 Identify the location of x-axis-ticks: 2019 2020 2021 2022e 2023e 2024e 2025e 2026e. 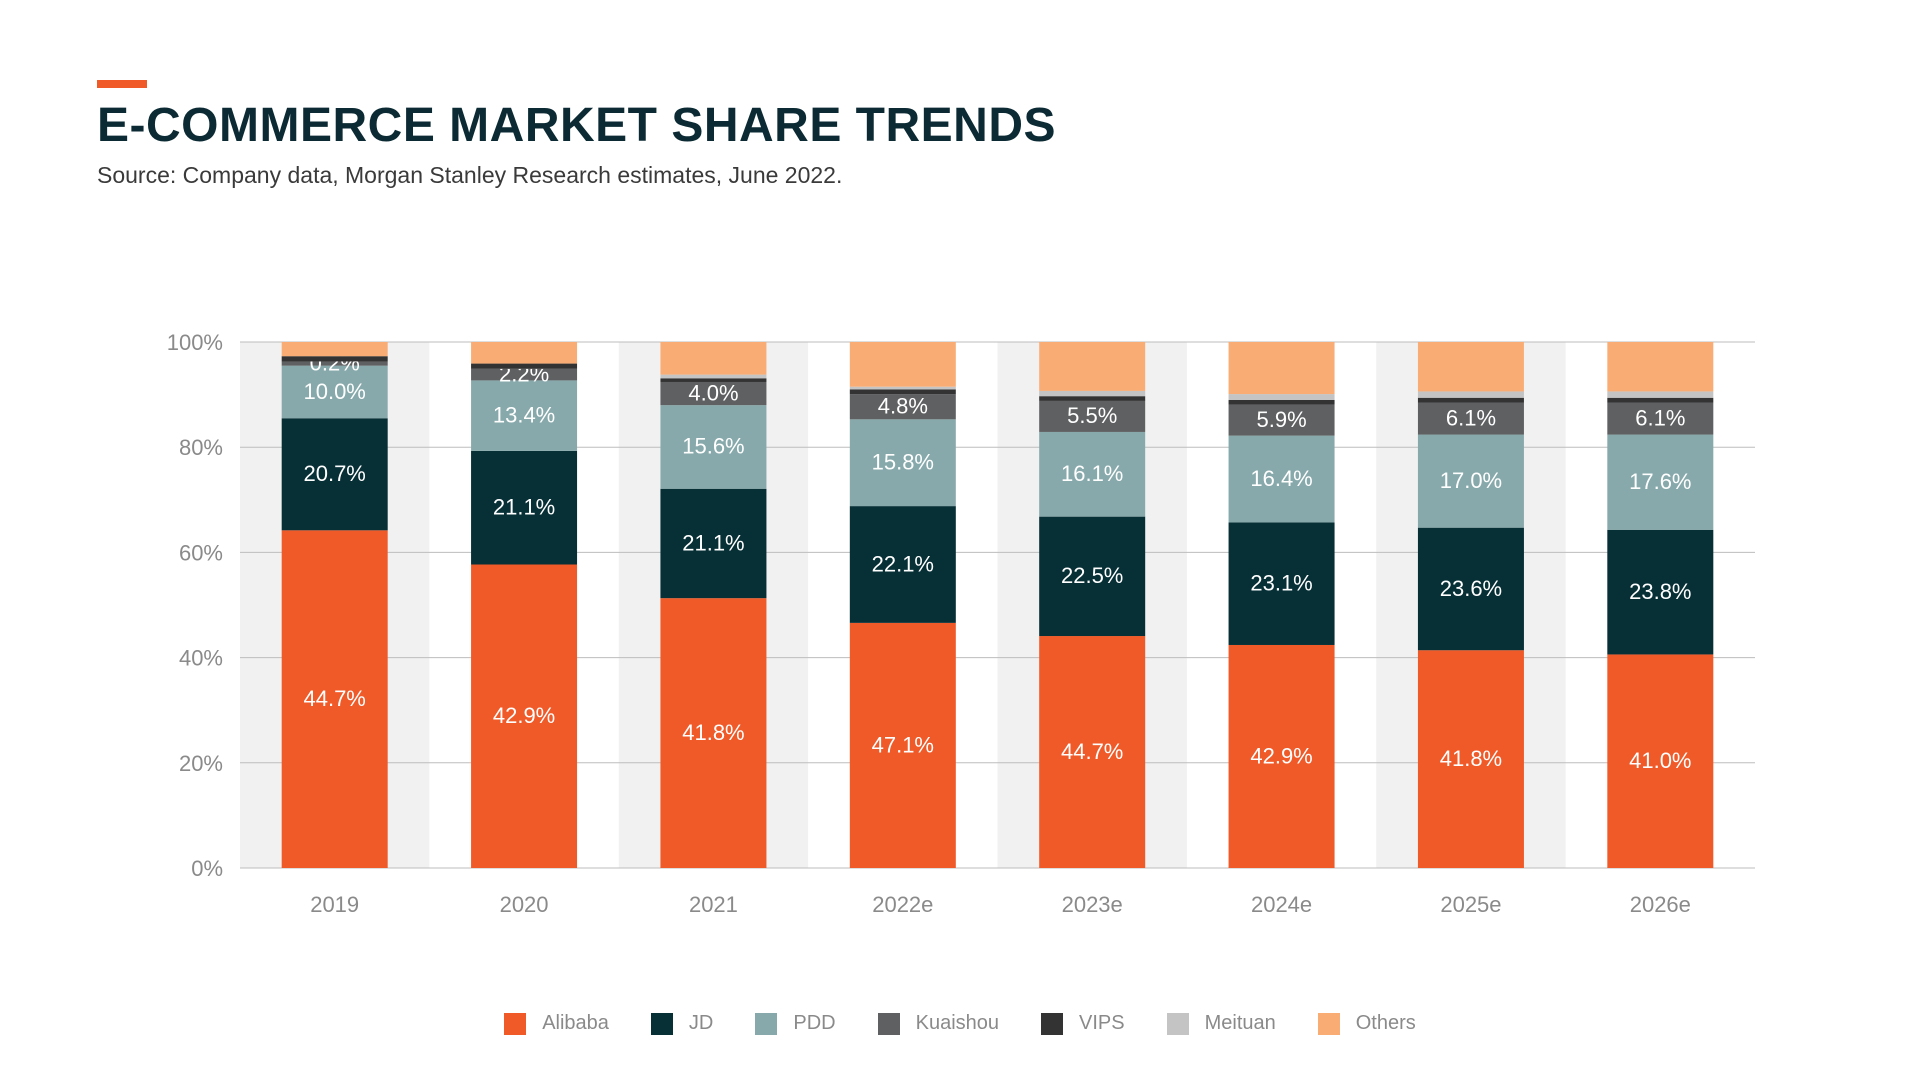
(1000, 904).